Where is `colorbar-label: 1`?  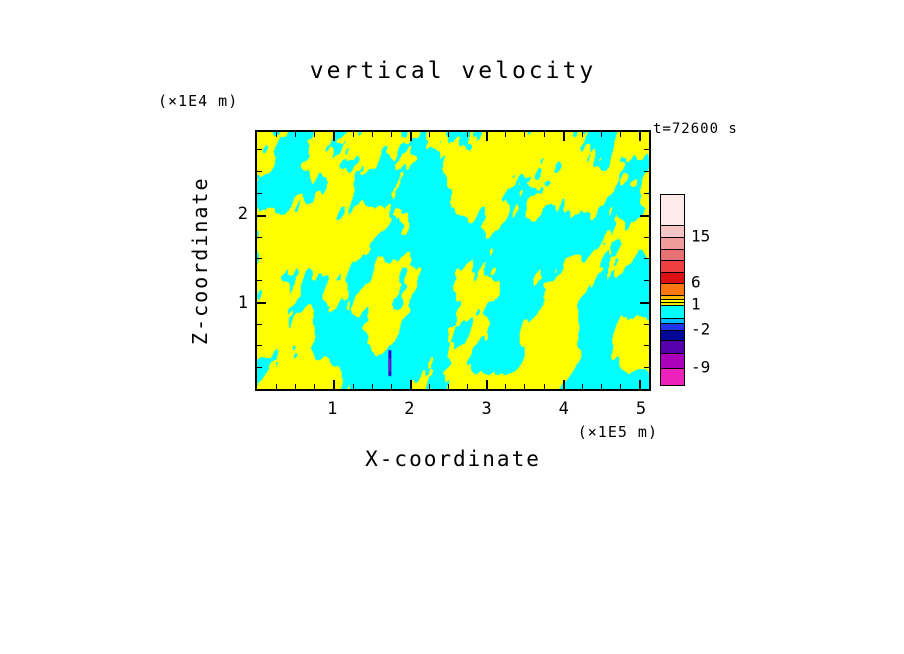 colorbar-label: 1 is located at coordinates (696, 304).